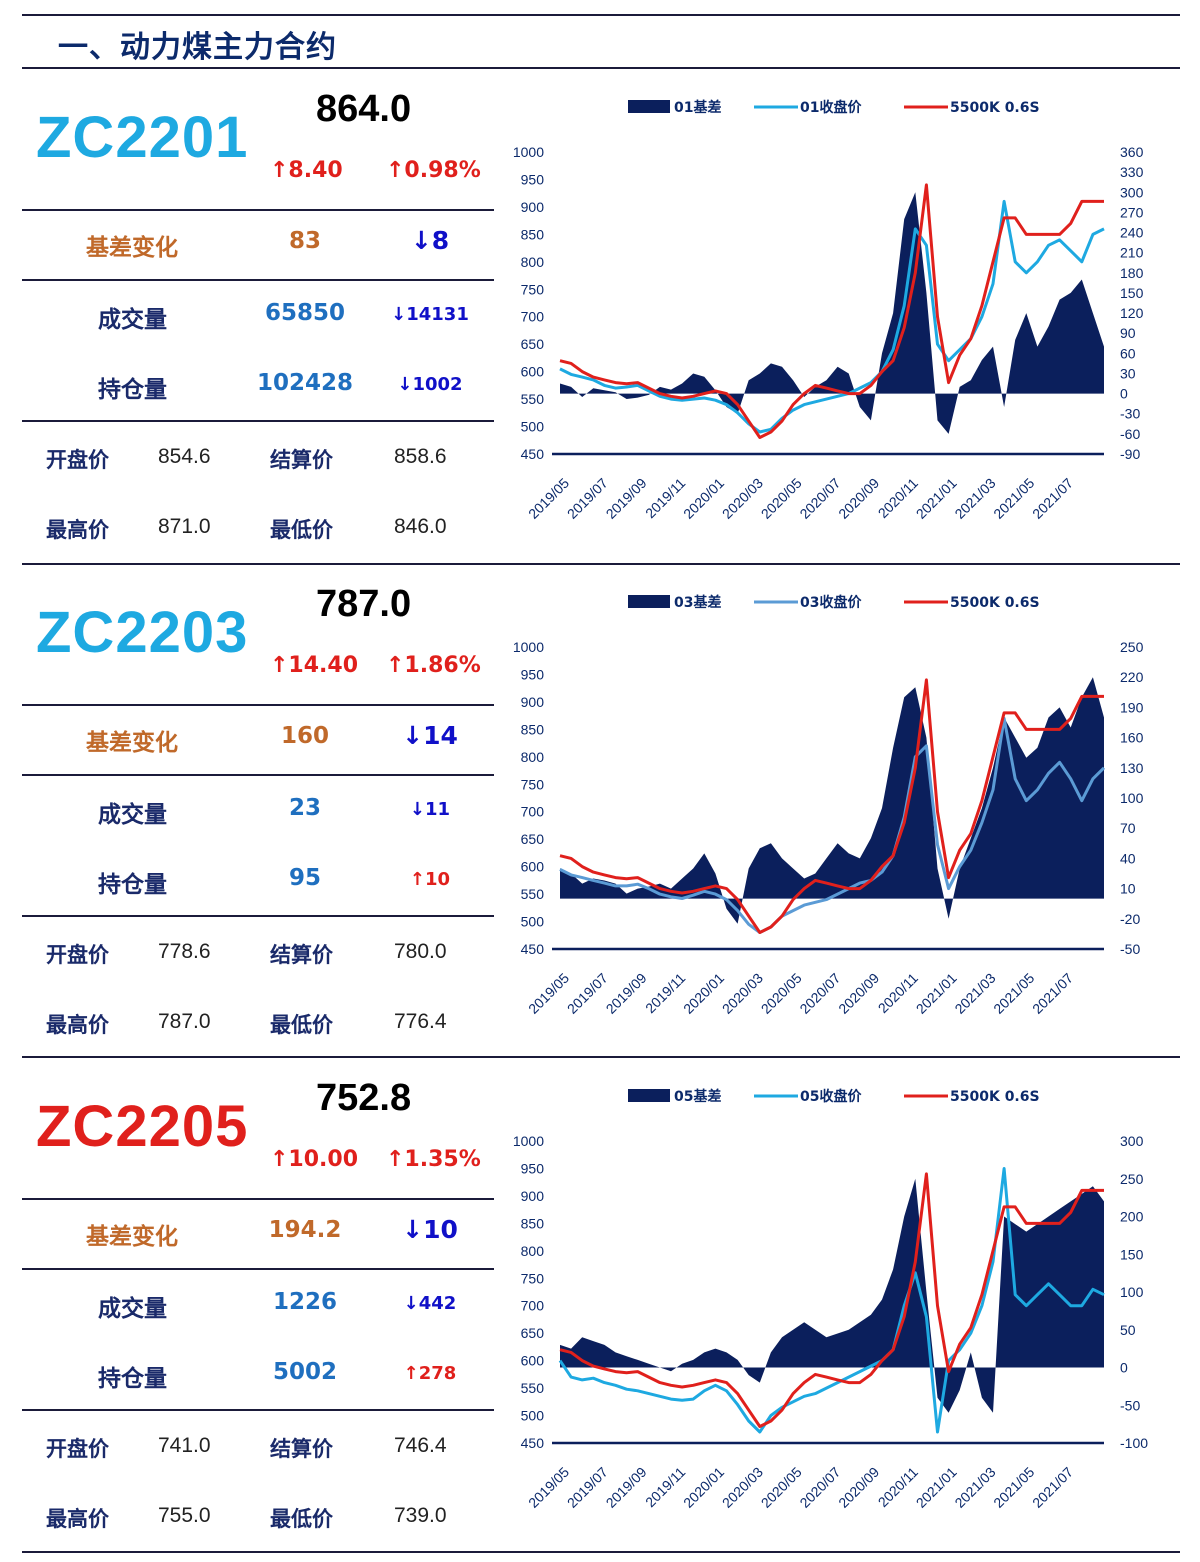 This screenshot has height=1562, width=1200. Describe the element at coordinates (1132, 738) in the screenshot. I see `right-tick-label: 160` at that location.